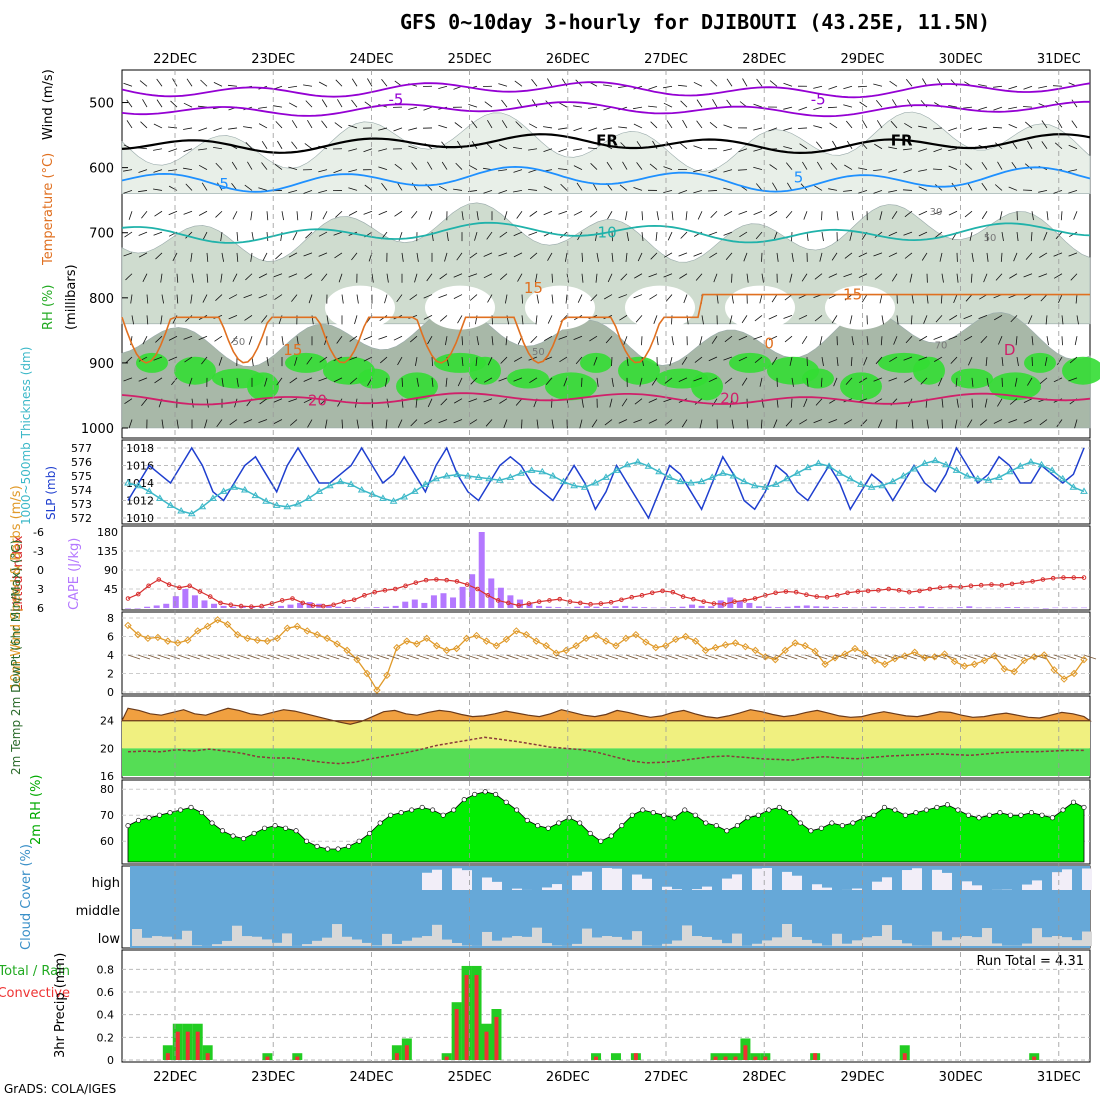  I want to click on wind-tick-label: 2, so click(110, 674).